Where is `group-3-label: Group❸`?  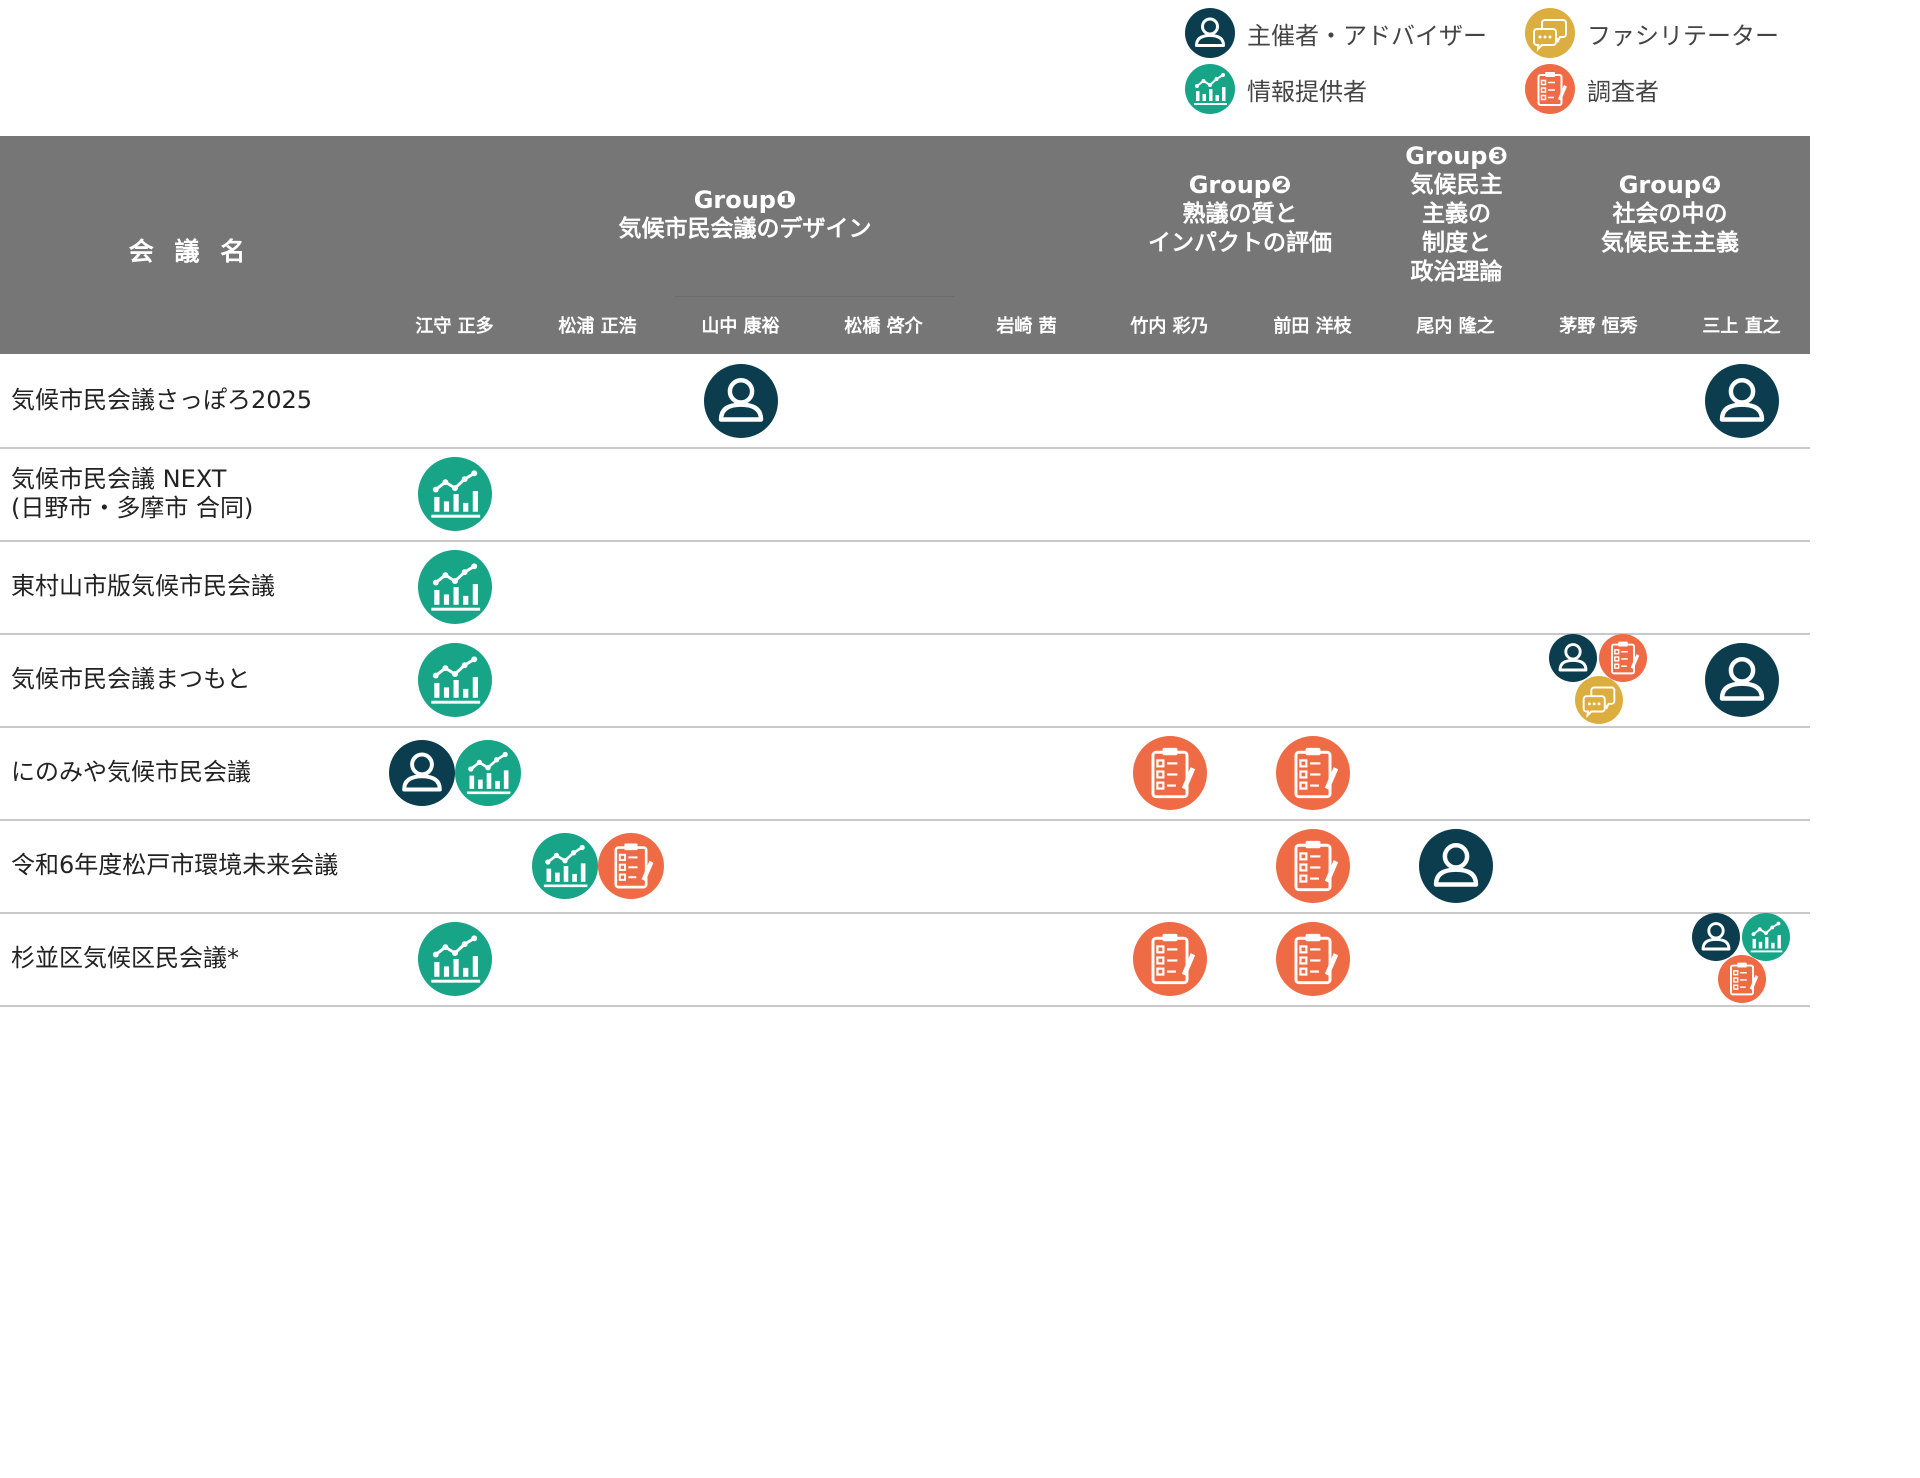
group-3-label: Group❸ is located at coordinates (1456, 156).